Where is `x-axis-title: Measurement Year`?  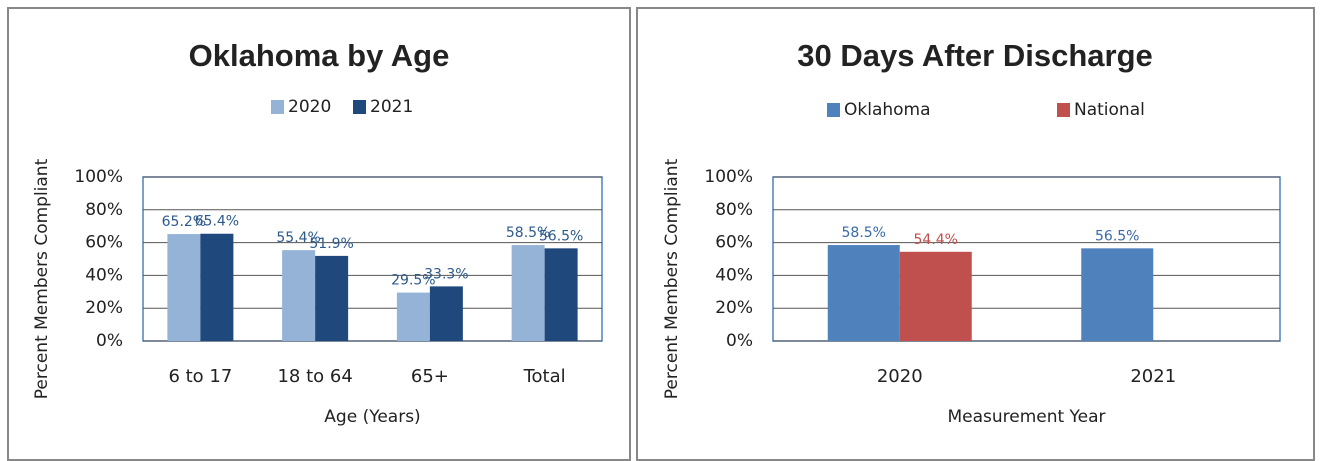
x-axis-title: Measurement Year is located at coordinates (1026, 417).